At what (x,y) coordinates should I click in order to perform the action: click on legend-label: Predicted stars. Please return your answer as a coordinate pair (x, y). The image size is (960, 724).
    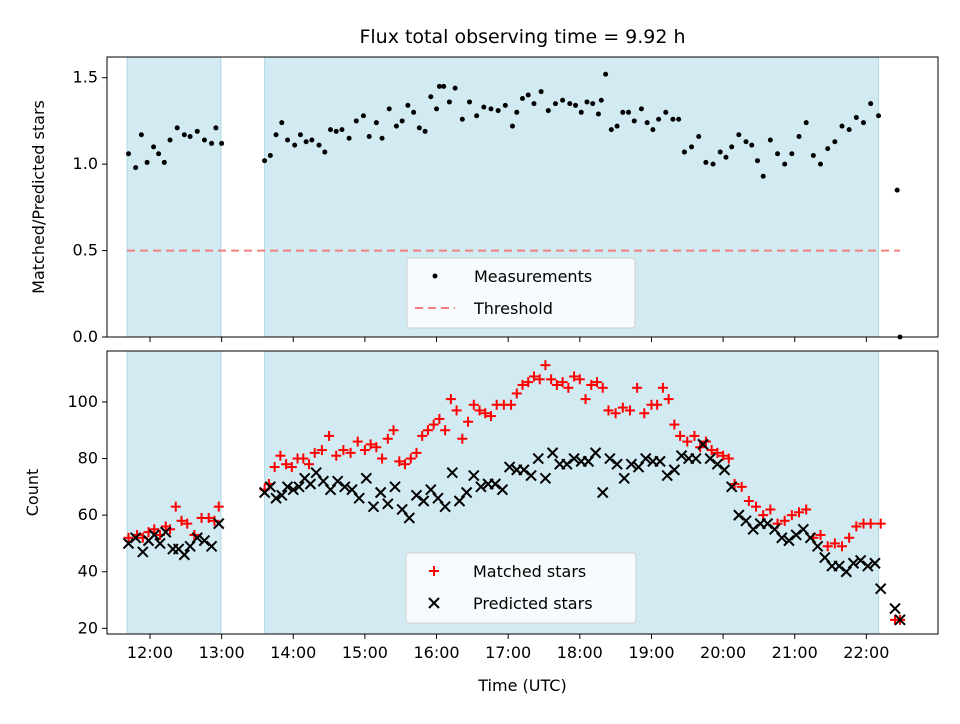
    Looking at the image, I should click on (533, 603).